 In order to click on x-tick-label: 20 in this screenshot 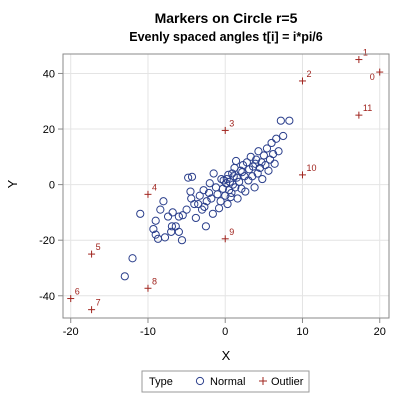, I will do `click(380, 332)`.